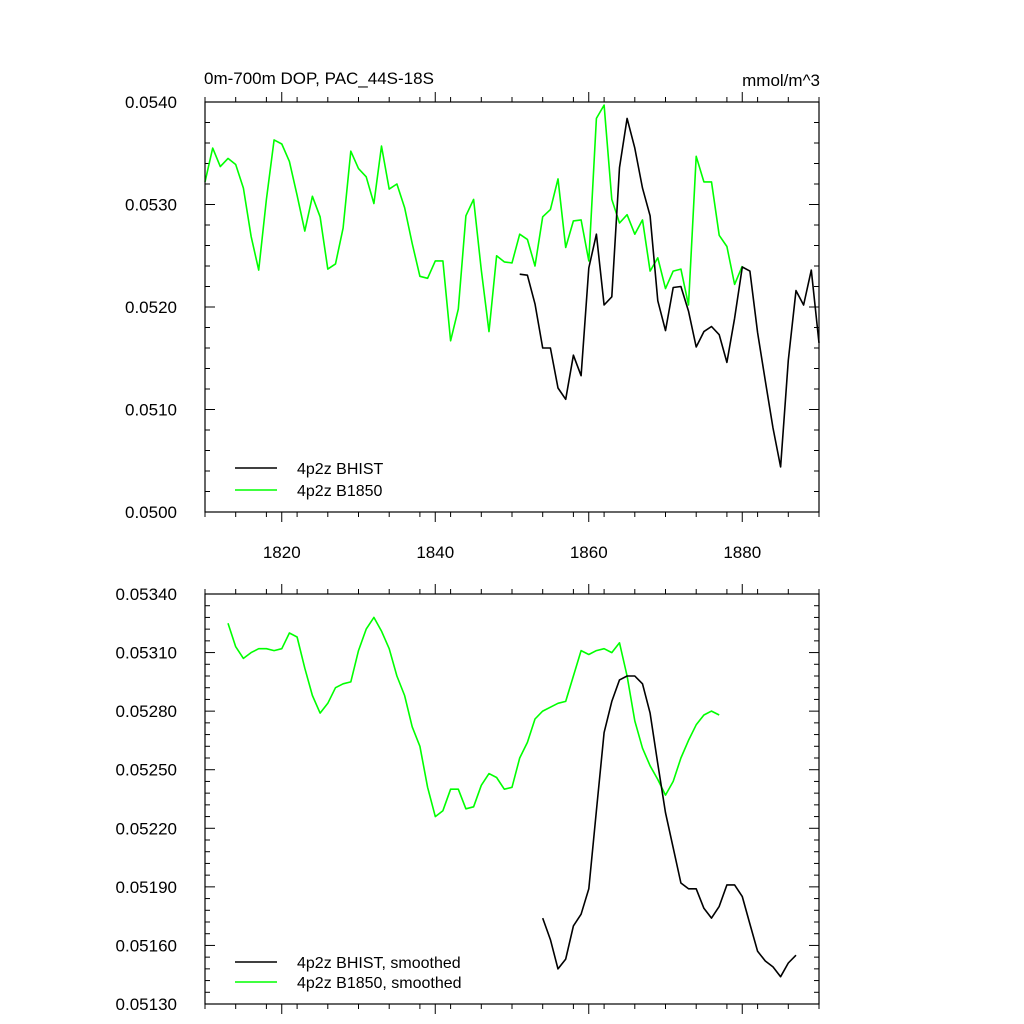 The image size is (1024, 1024). Describe the element at coordinates (669, 292) in the screenshot. I see `top-series-4p2z-bhist` at that location.